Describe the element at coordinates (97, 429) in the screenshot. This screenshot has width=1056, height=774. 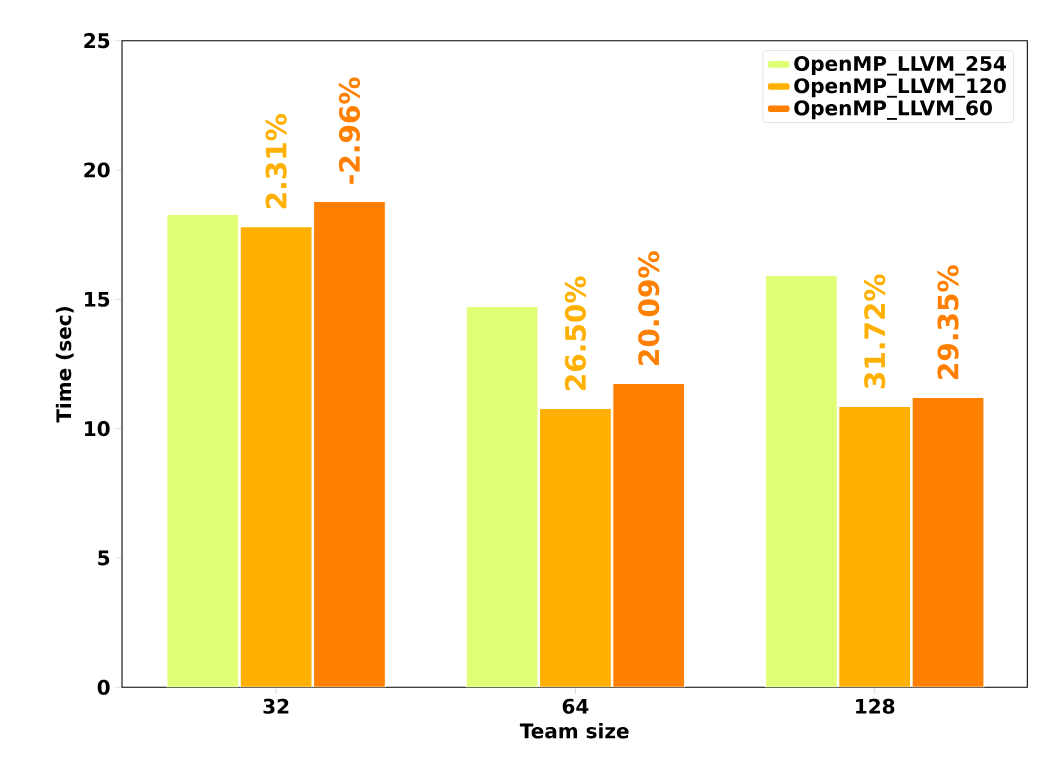
I see `y-tick-label: 10` at that location.